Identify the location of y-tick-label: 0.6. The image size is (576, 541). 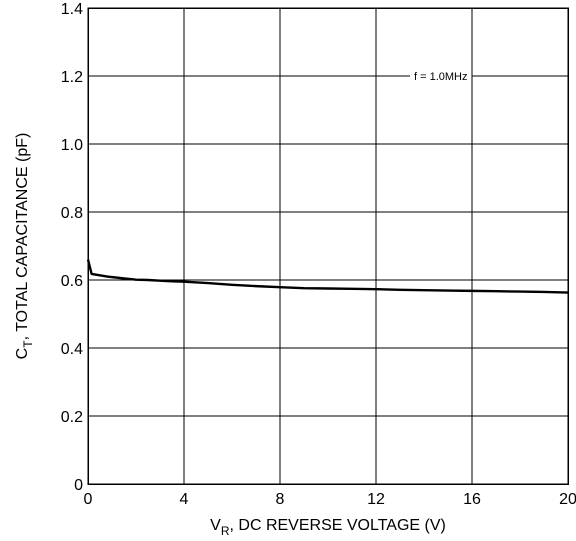
(72, 281).